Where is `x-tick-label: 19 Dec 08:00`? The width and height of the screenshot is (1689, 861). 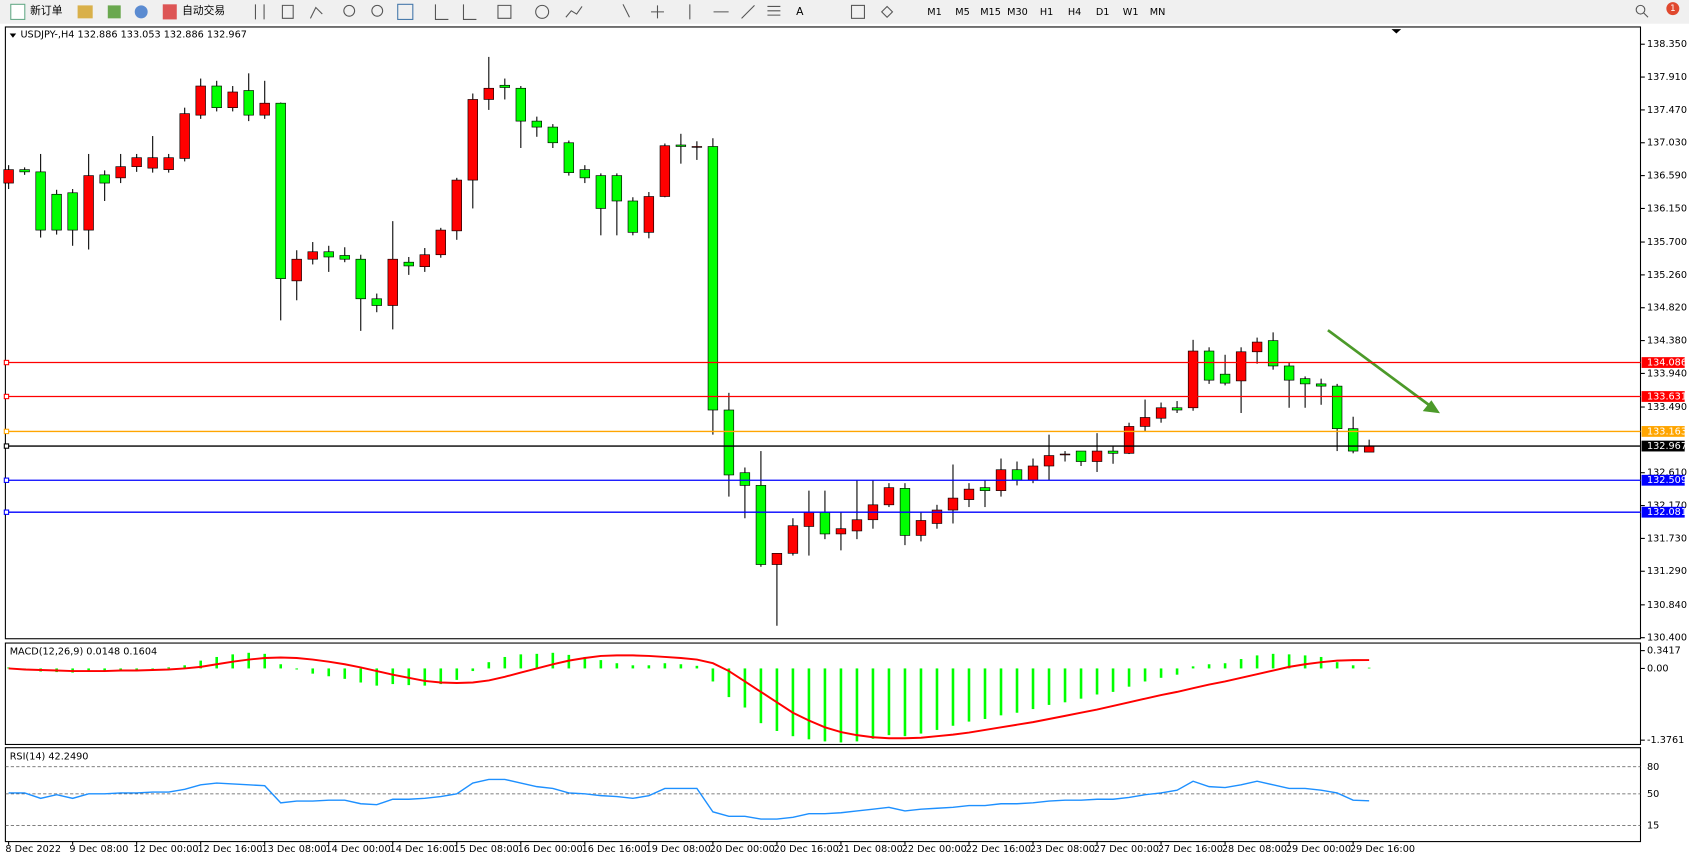
x-tick-label: 19 Dec 08:00 is located at coordinates (678, 849).